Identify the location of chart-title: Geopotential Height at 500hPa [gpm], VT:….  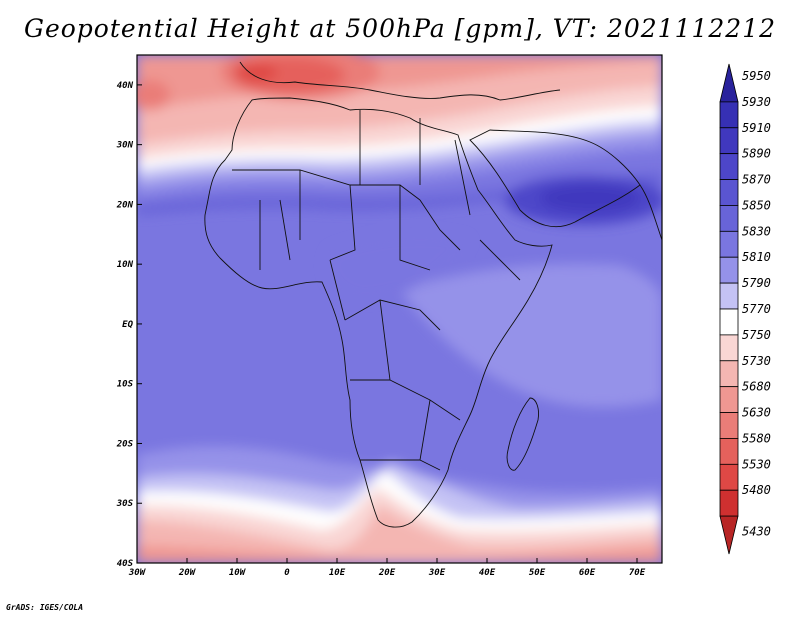
(400, 28).